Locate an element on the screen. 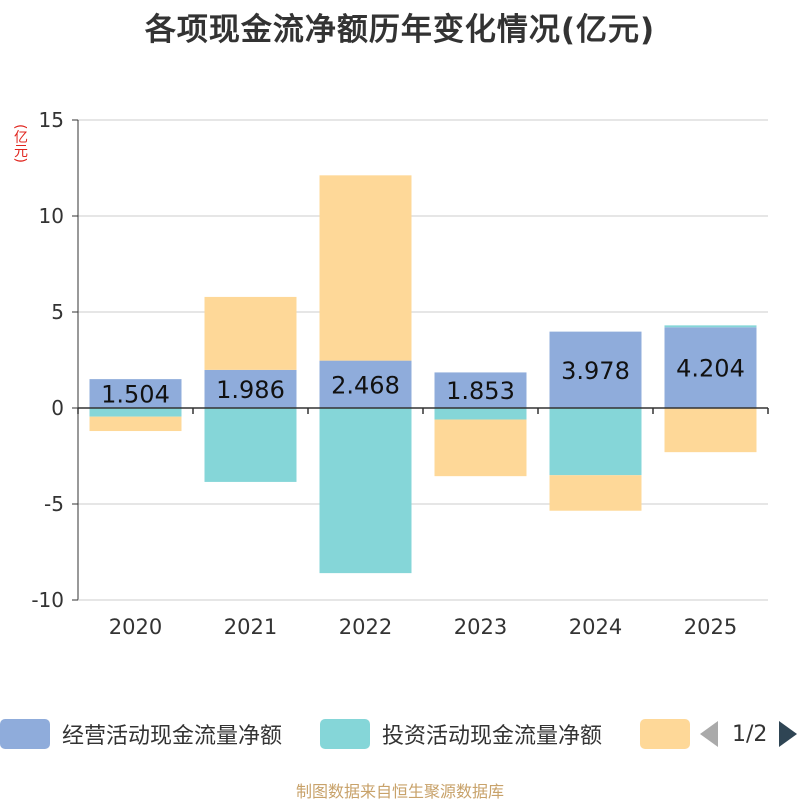  y-axis-unit-label: (亿元) is located at coordinates (20, 143).